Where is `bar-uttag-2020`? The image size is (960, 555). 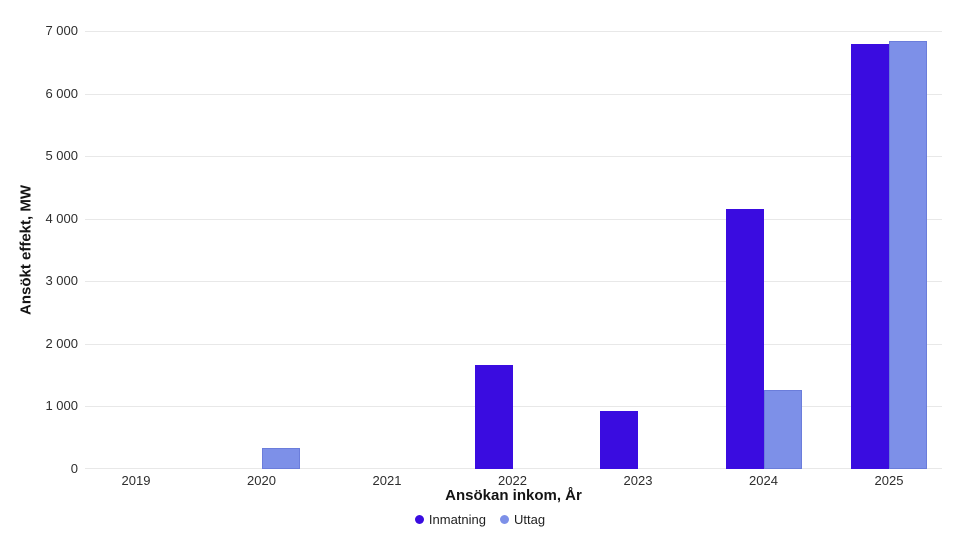 bar-uttag-2020 is located at coordinates (280, 458).